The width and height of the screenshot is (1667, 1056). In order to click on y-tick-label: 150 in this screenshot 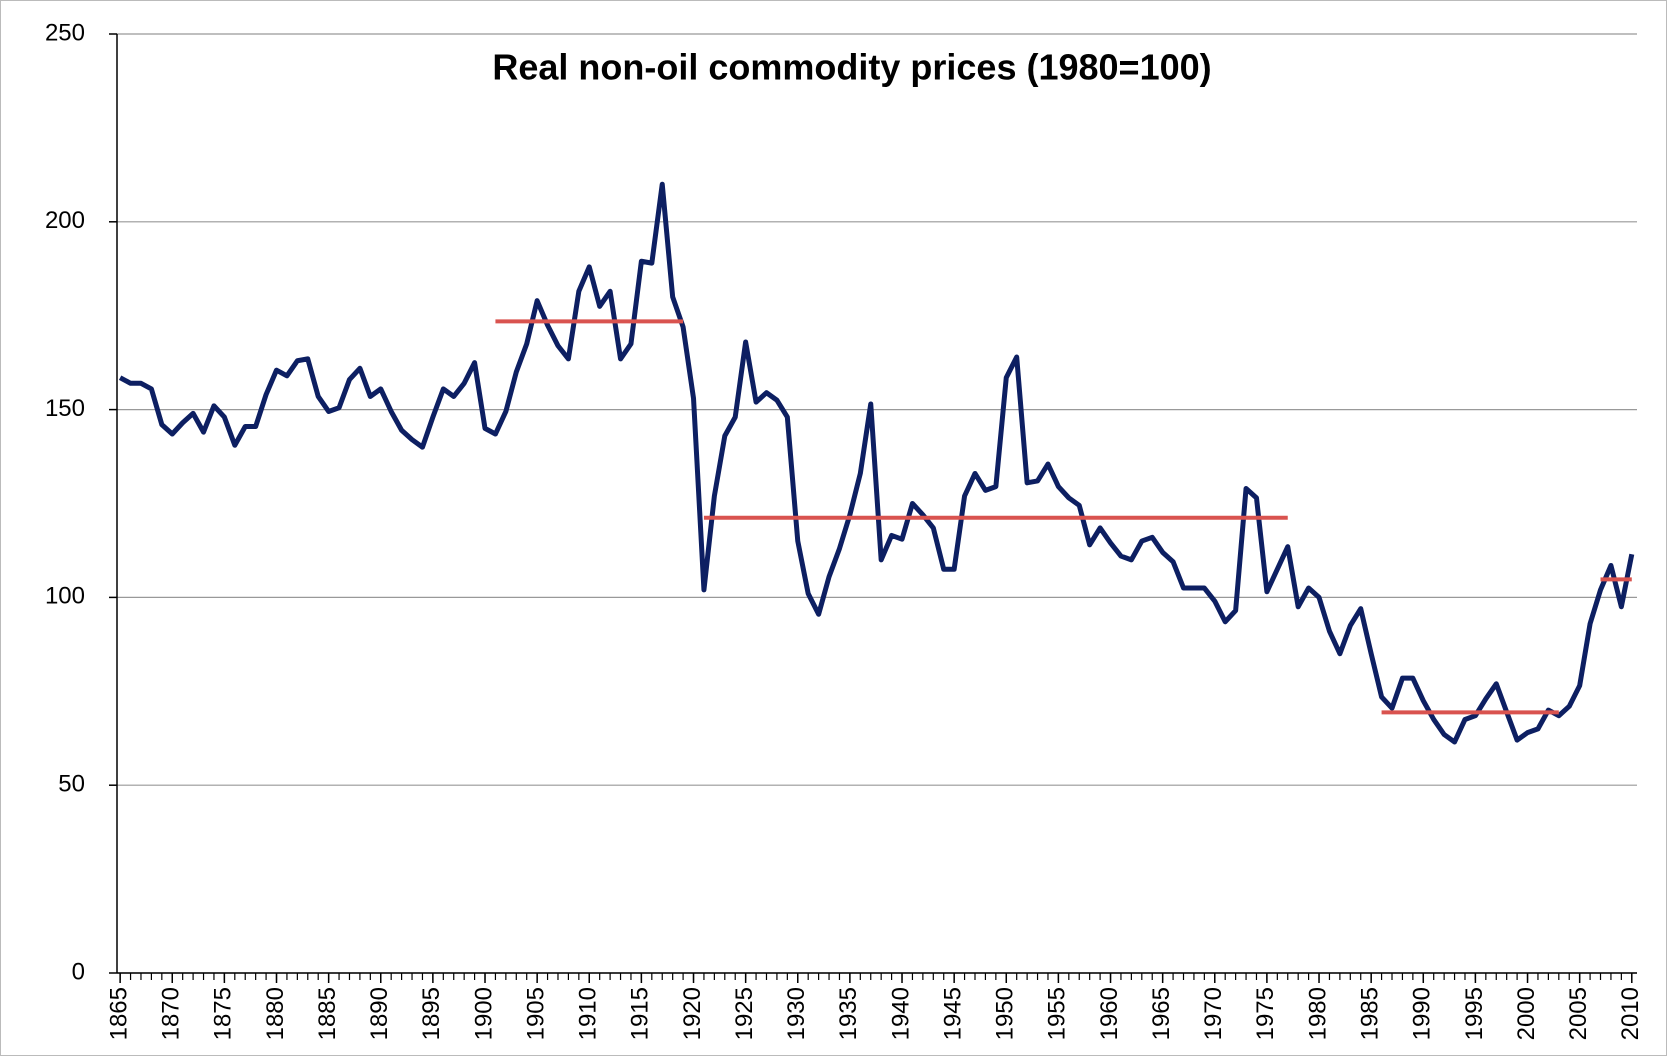, I will do `click(65, 408)`.